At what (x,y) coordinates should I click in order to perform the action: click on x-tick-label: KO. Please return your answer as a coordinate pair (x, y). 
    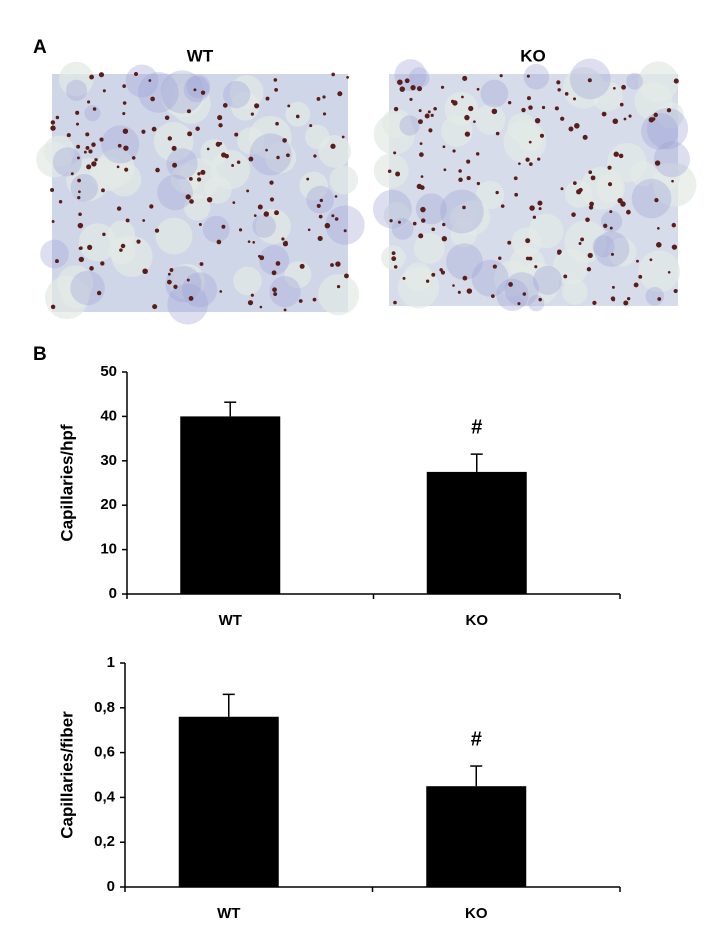
    Looking at the image, I should click on (476, 913).